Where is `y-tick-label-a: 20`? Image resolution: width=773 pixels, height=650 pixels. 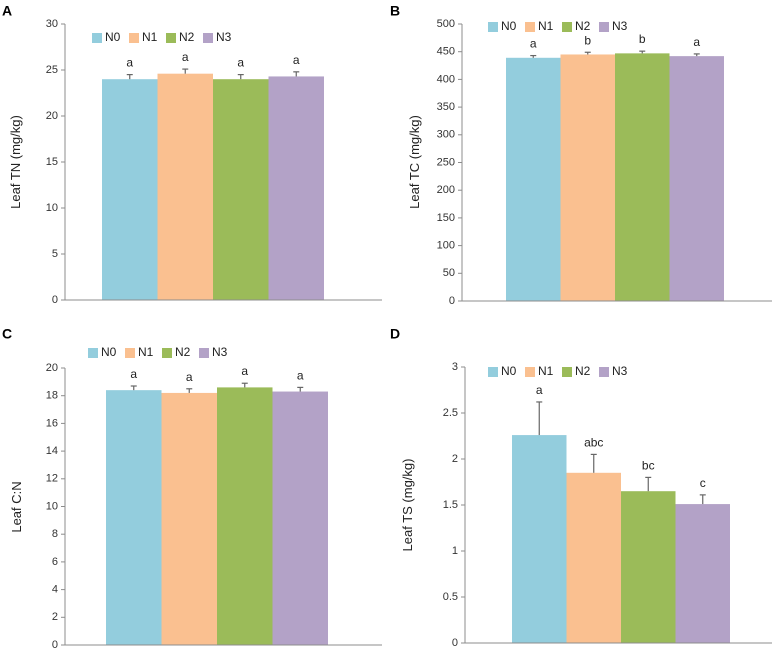 y-tick-label-a: 20 is located at coordinates (52, 116).